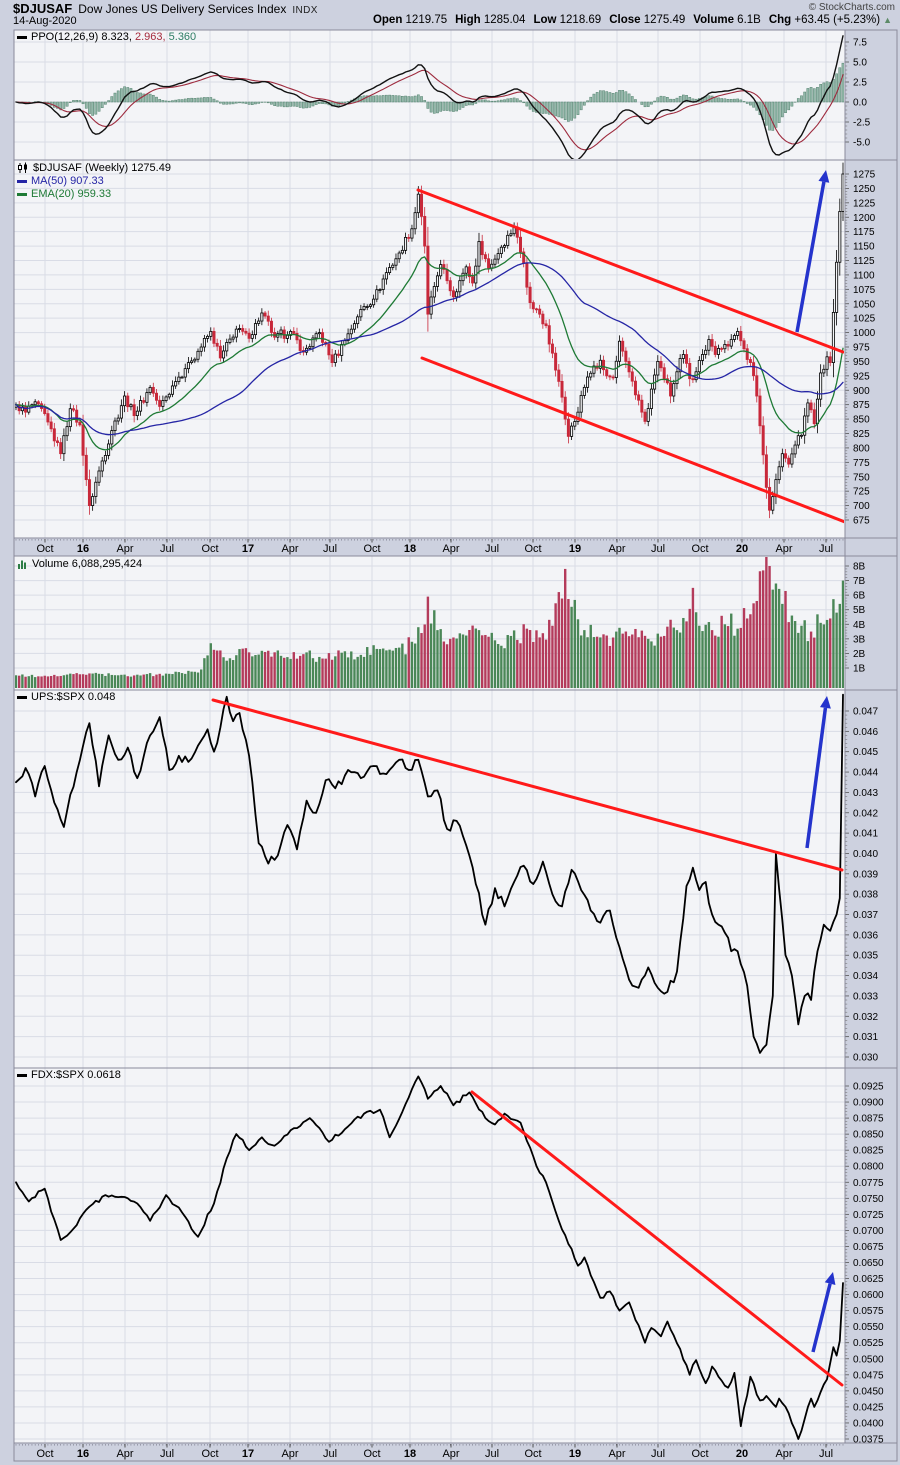 This screenshot has width=900, height=1465. I want to click on y-tick-label: 0.0750, so click(868, 1199).